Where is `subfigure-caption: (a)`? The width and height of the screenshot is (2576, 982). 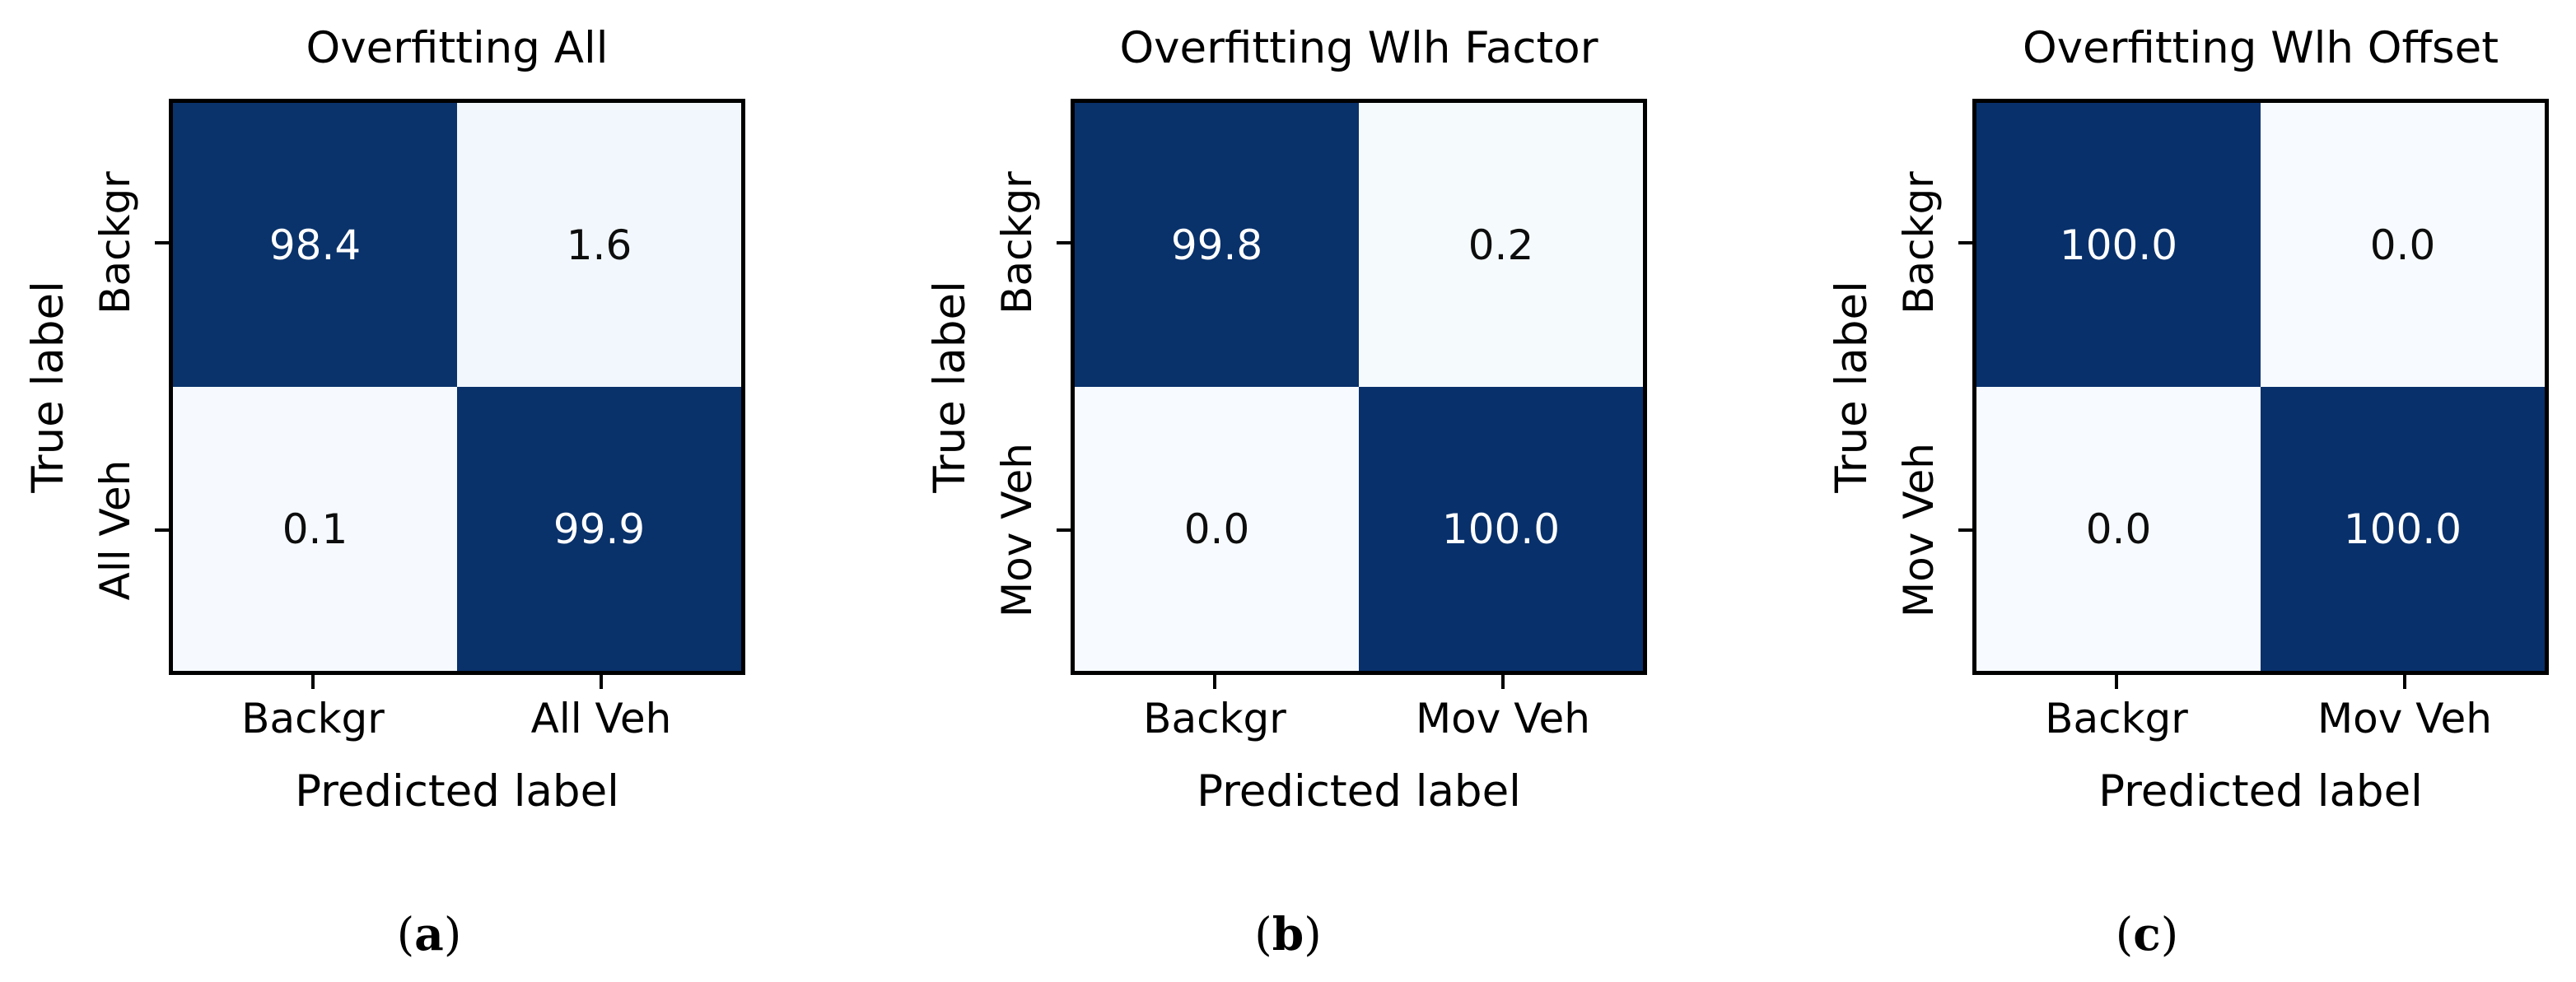 subfigure-caption: (a) is located at coordinates (429, 934).